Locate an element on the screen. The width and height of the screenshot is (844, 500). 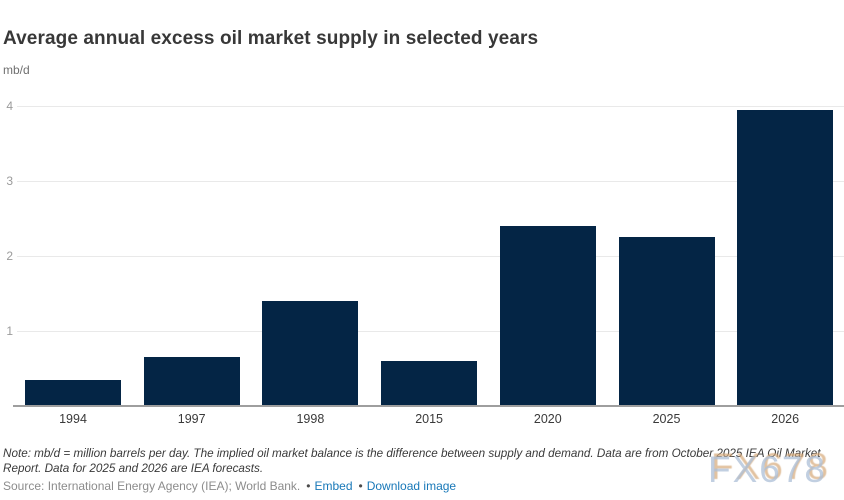
x-tick-label-1998: 1998 is located at coordinates (310, 419).